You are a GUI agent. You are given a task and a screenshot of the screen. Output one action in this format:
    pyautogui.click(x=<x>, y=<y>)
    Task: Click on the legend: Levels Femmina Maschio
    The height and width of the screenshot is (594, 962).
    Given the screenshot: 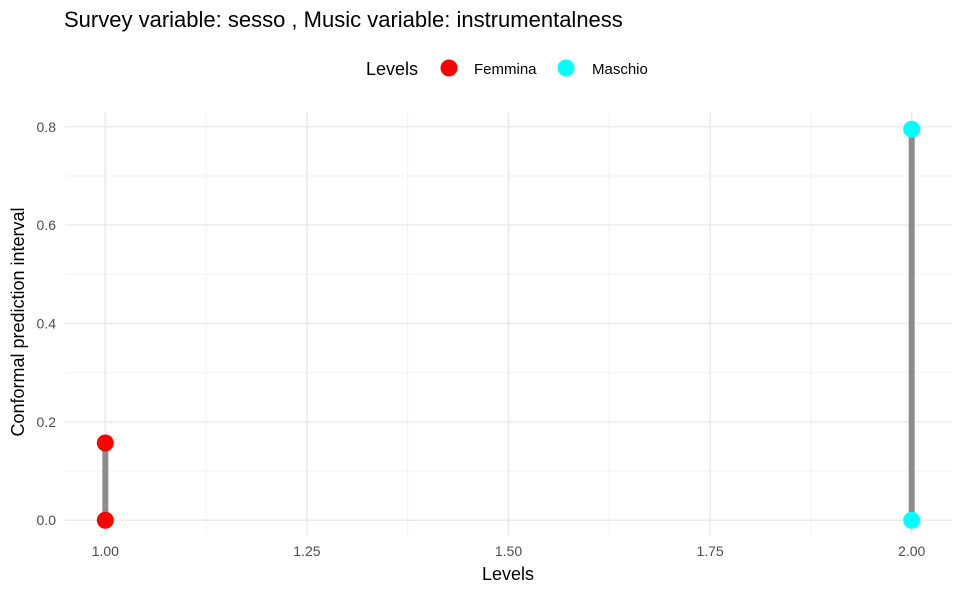 What is the action you would take?
    pyautogui.click(x=507, y=69)
    